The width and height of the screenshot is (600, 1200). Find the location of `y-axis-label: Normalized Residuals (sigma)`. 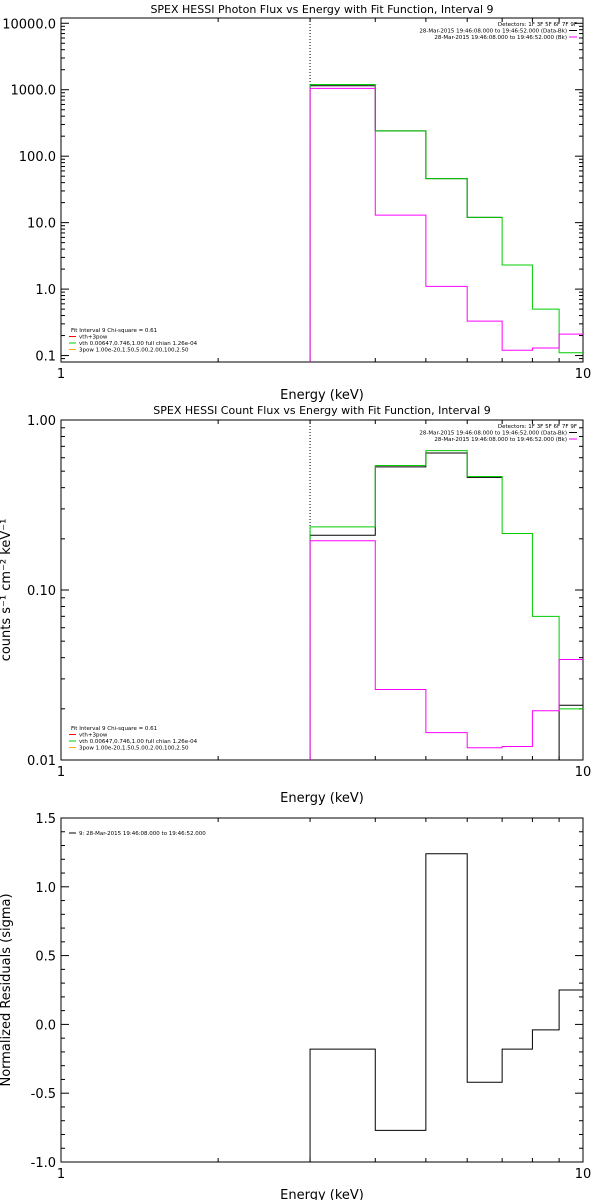

y-axis-label: Normalized Residuals (sigma) is located at coordinates (7, 989).